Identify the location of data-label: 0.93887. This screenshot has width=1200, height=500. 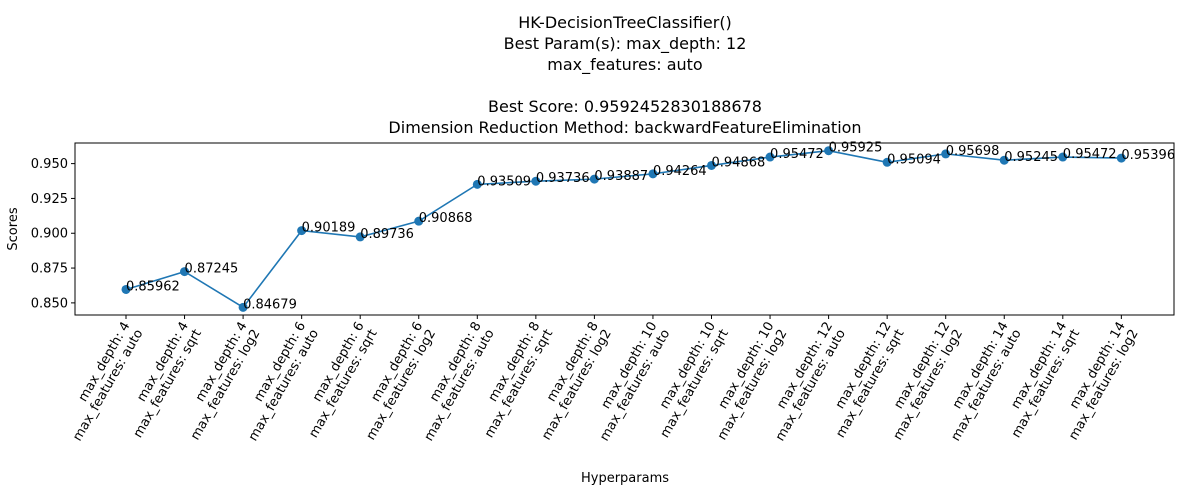
(621, 176).